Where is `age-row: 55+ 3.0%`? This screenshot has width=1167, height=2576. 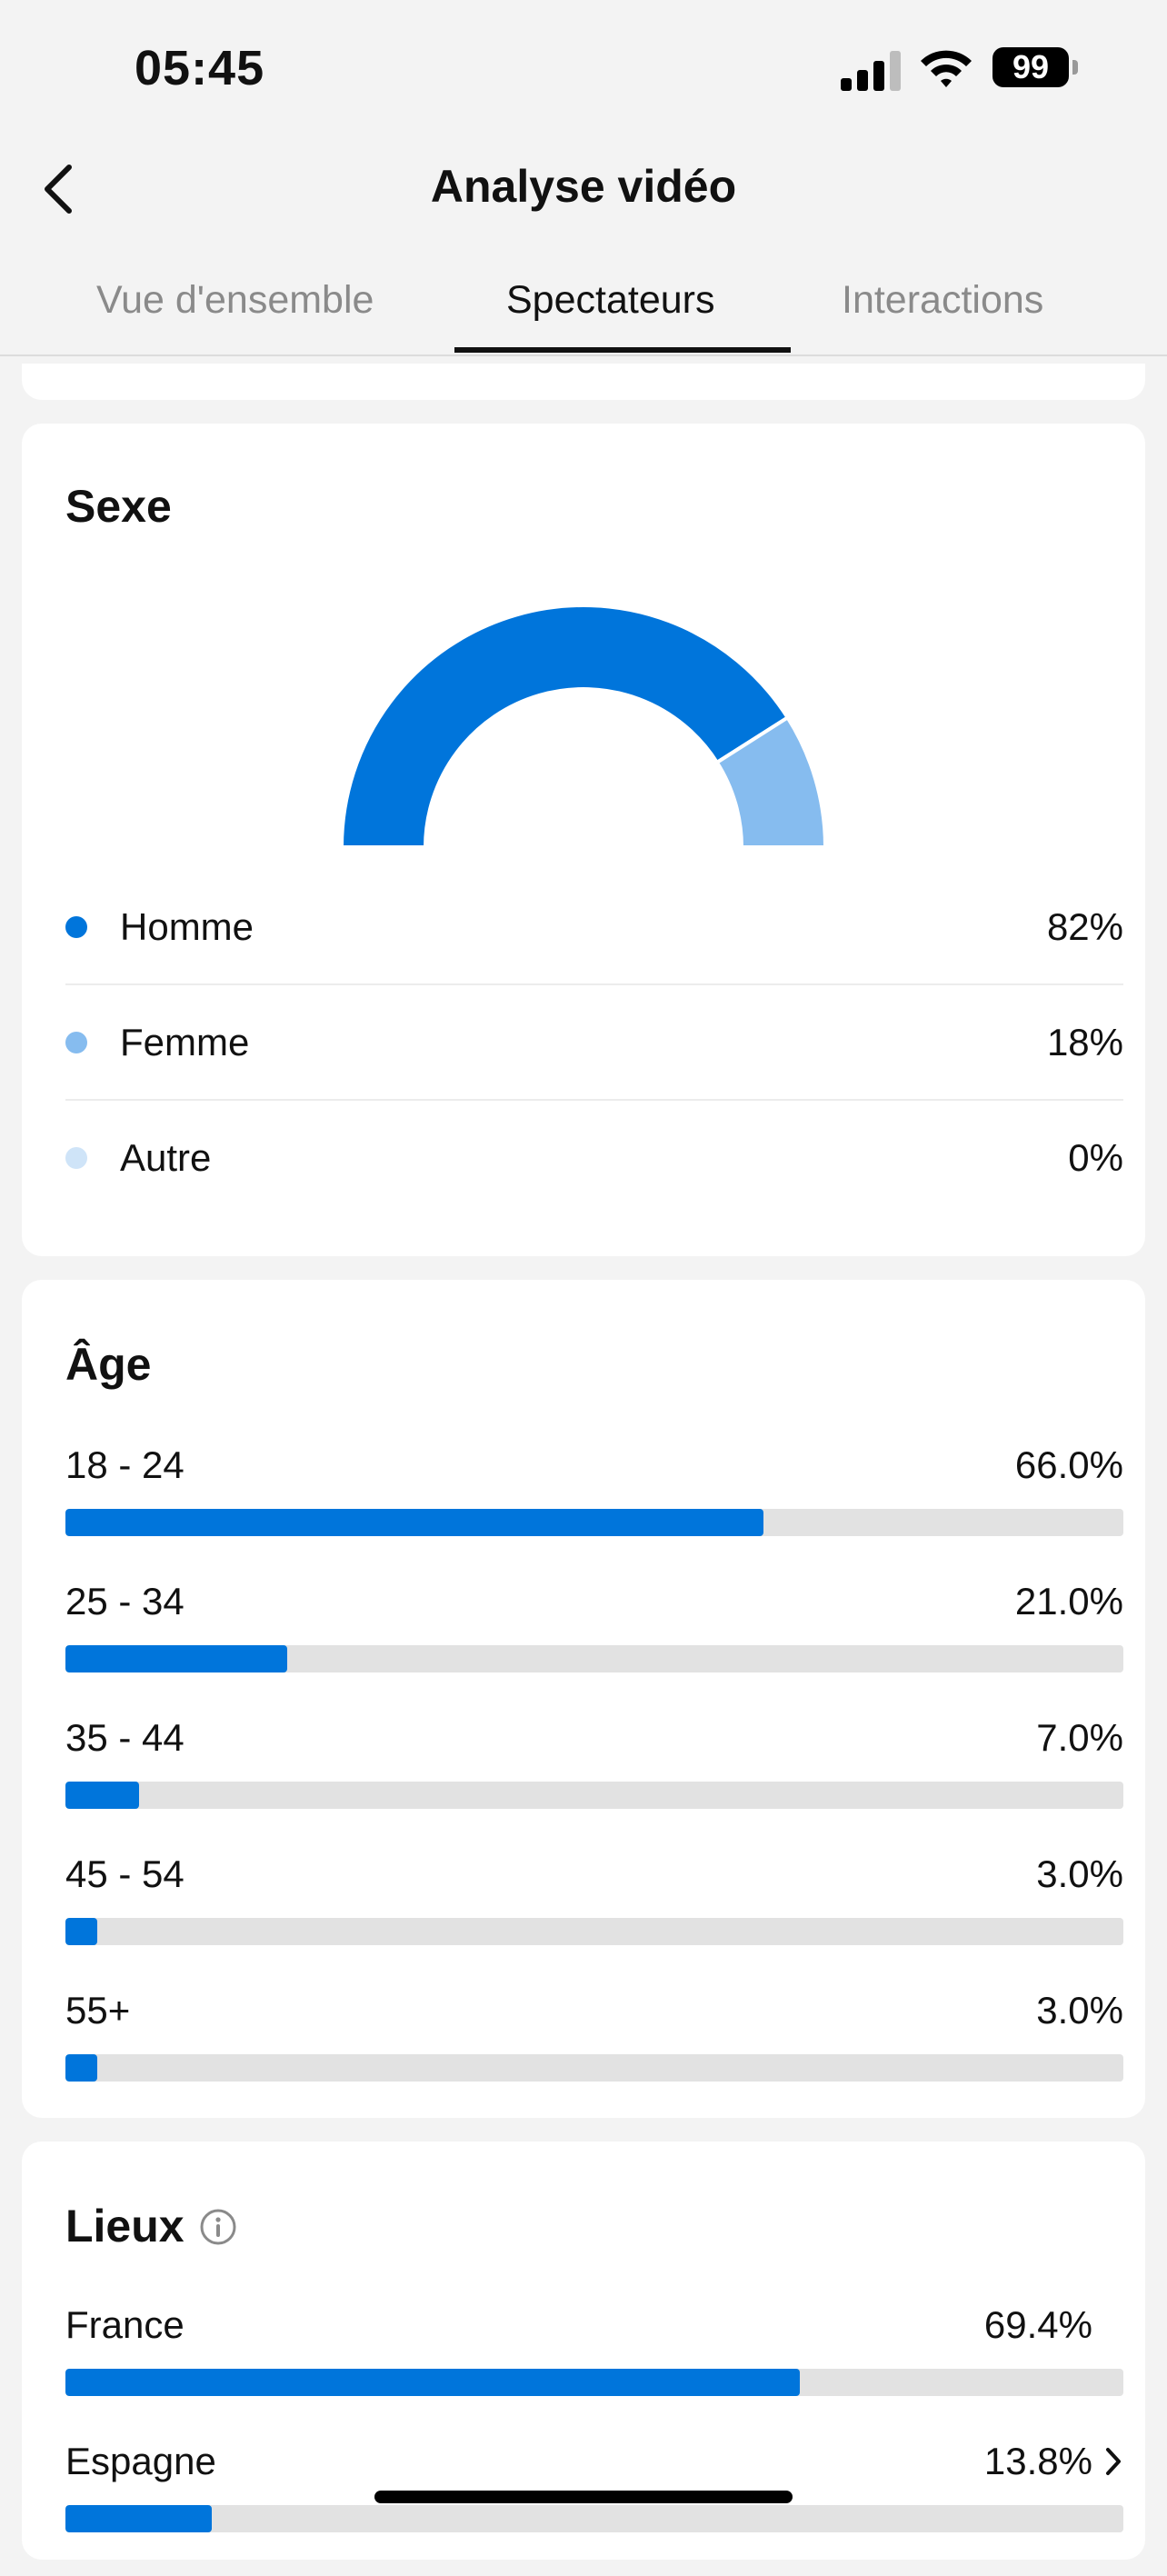
age-row: 55+ 3.0% is located at coordinates (594, 2057).